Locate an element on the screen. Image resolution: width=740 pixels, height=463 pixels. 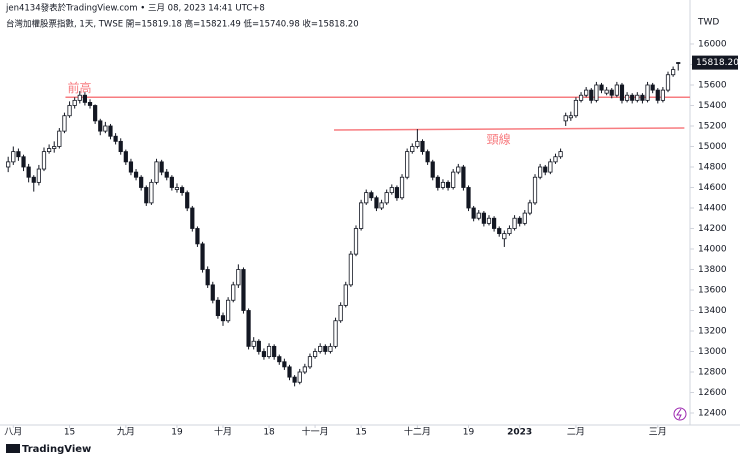
y-tick-label: 13000 is located at coordinates (712, 352).